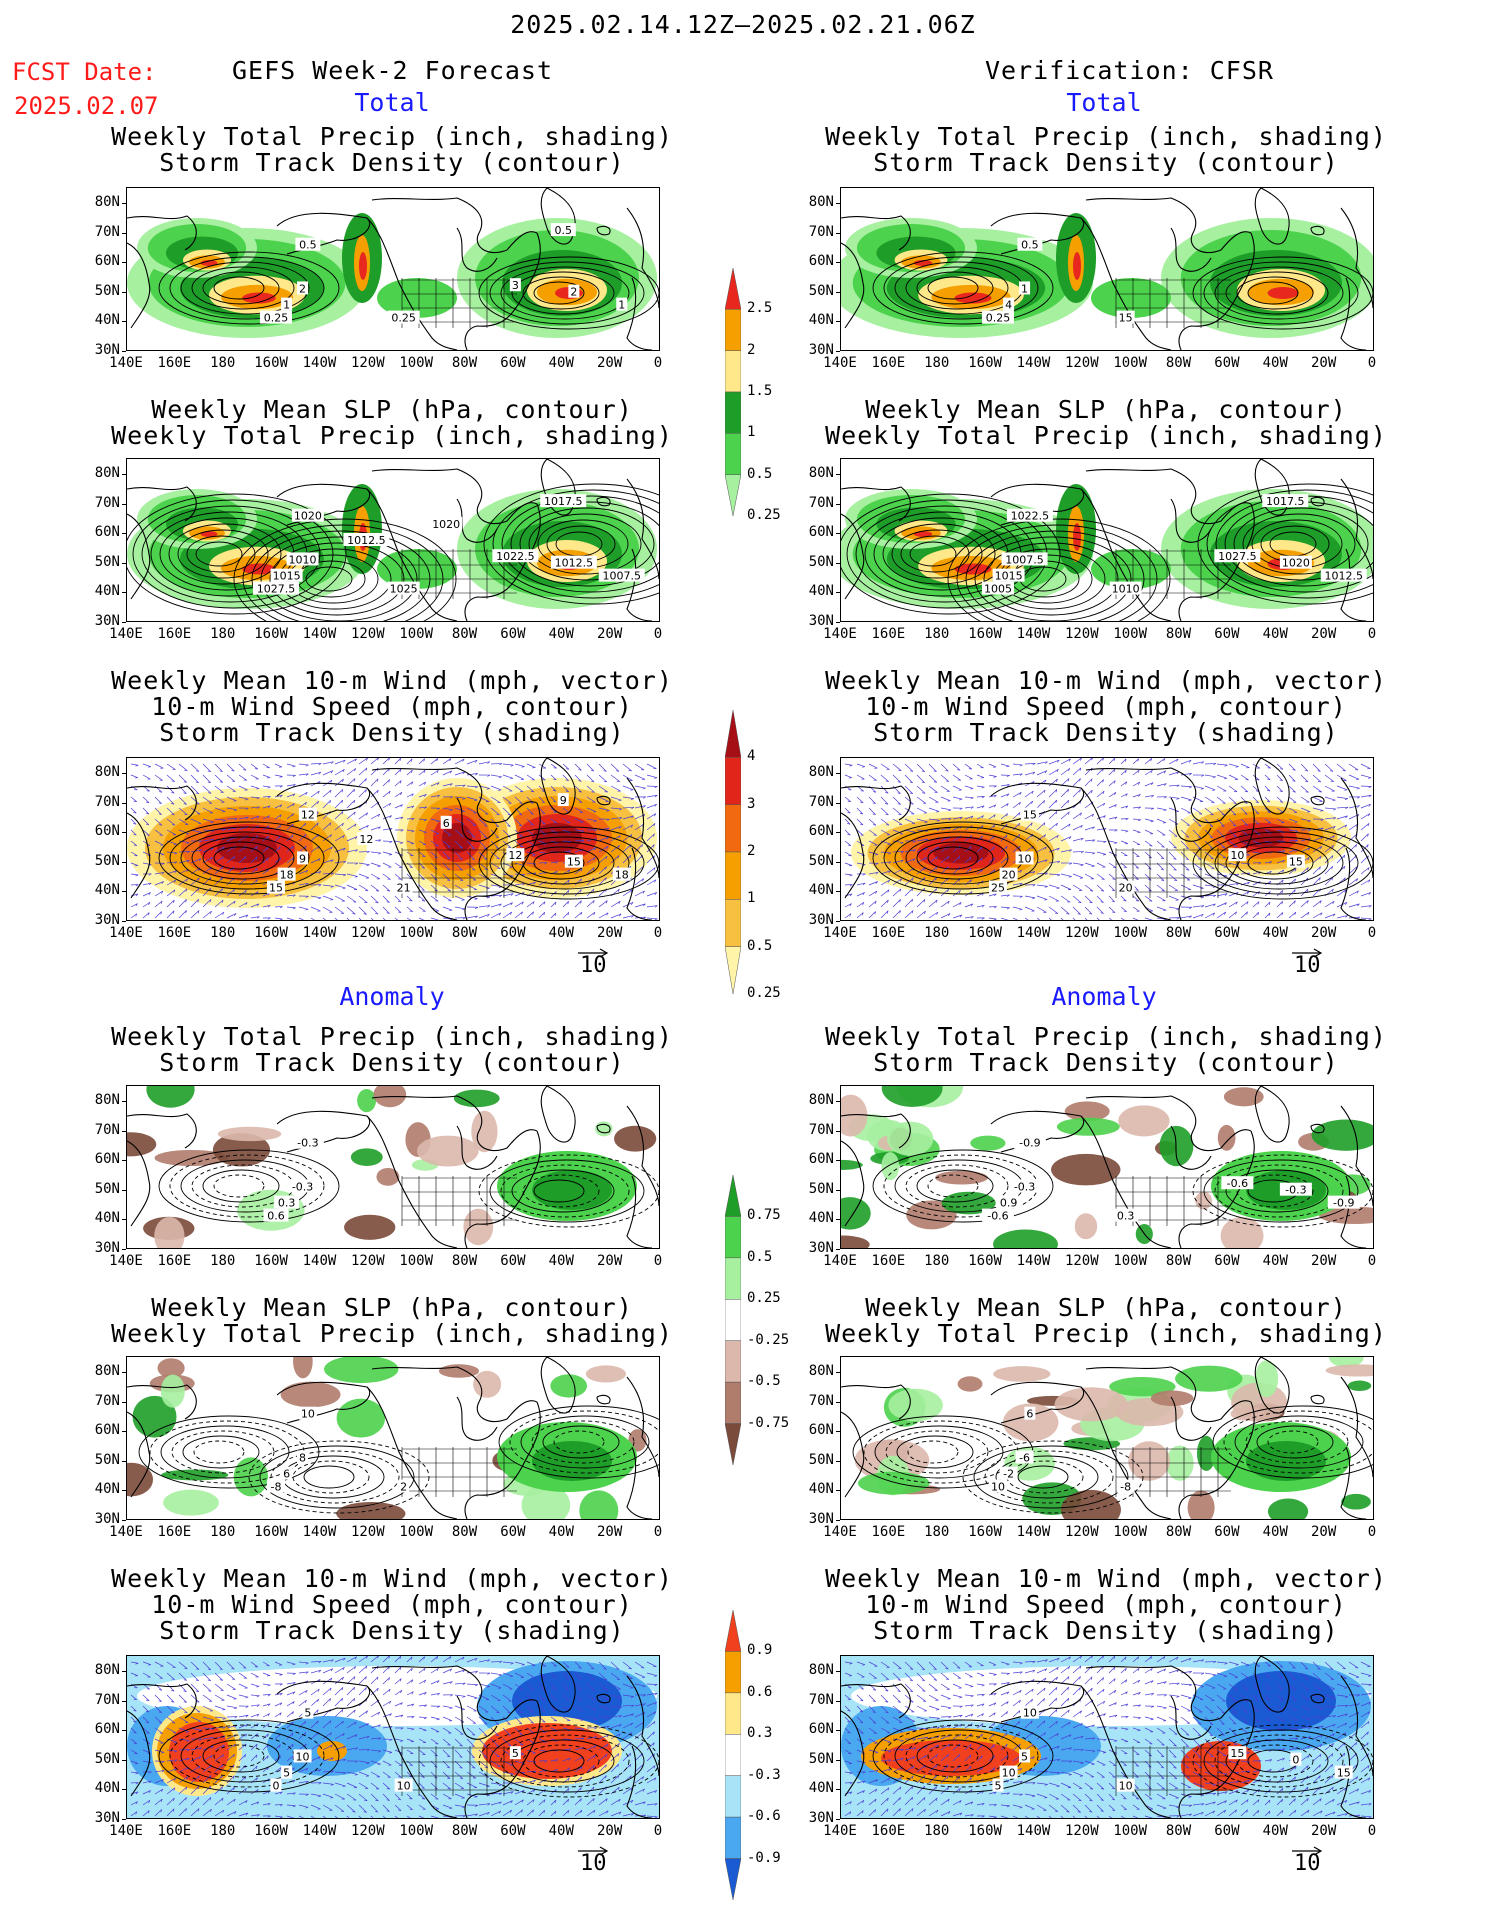 The image size is (1487, 1925). Describe the element at coordinates (751, 756) in the screenshot. I see `colorbar-label: 4` at that location.